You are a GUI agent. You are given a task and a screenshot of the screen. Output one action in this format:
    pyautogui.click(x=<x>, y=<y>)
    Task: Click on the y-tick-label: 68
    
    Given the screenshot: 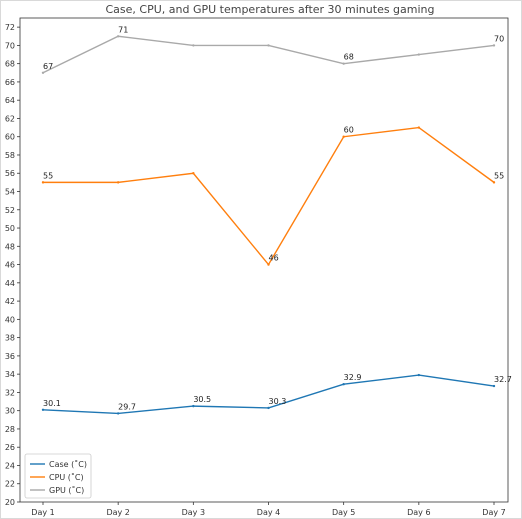 What is the action you would take?
    pyautogui.click(x=10, y=64)
    